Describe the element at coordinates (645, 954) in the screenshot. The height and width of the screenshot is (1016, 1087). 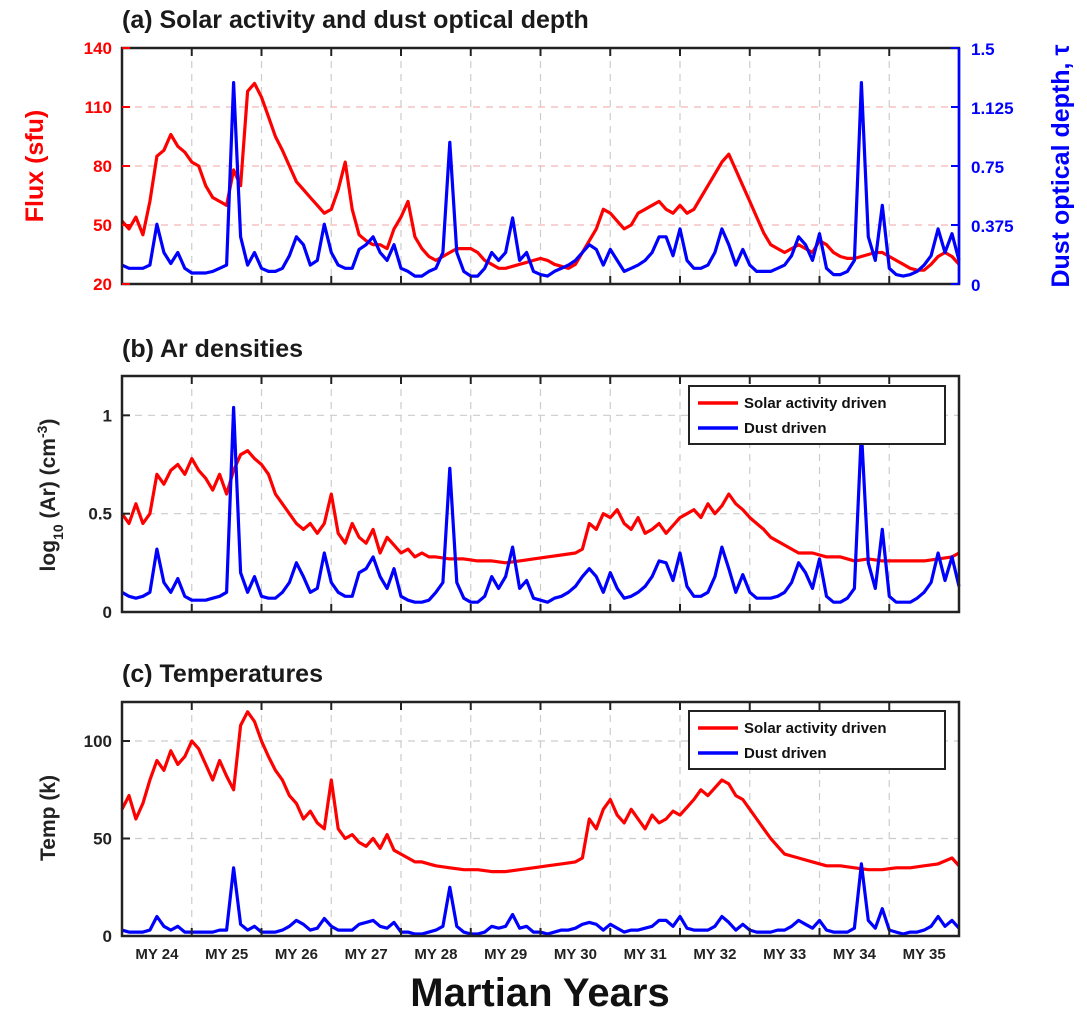
I see `x-tick-label: MY 31` at that location.